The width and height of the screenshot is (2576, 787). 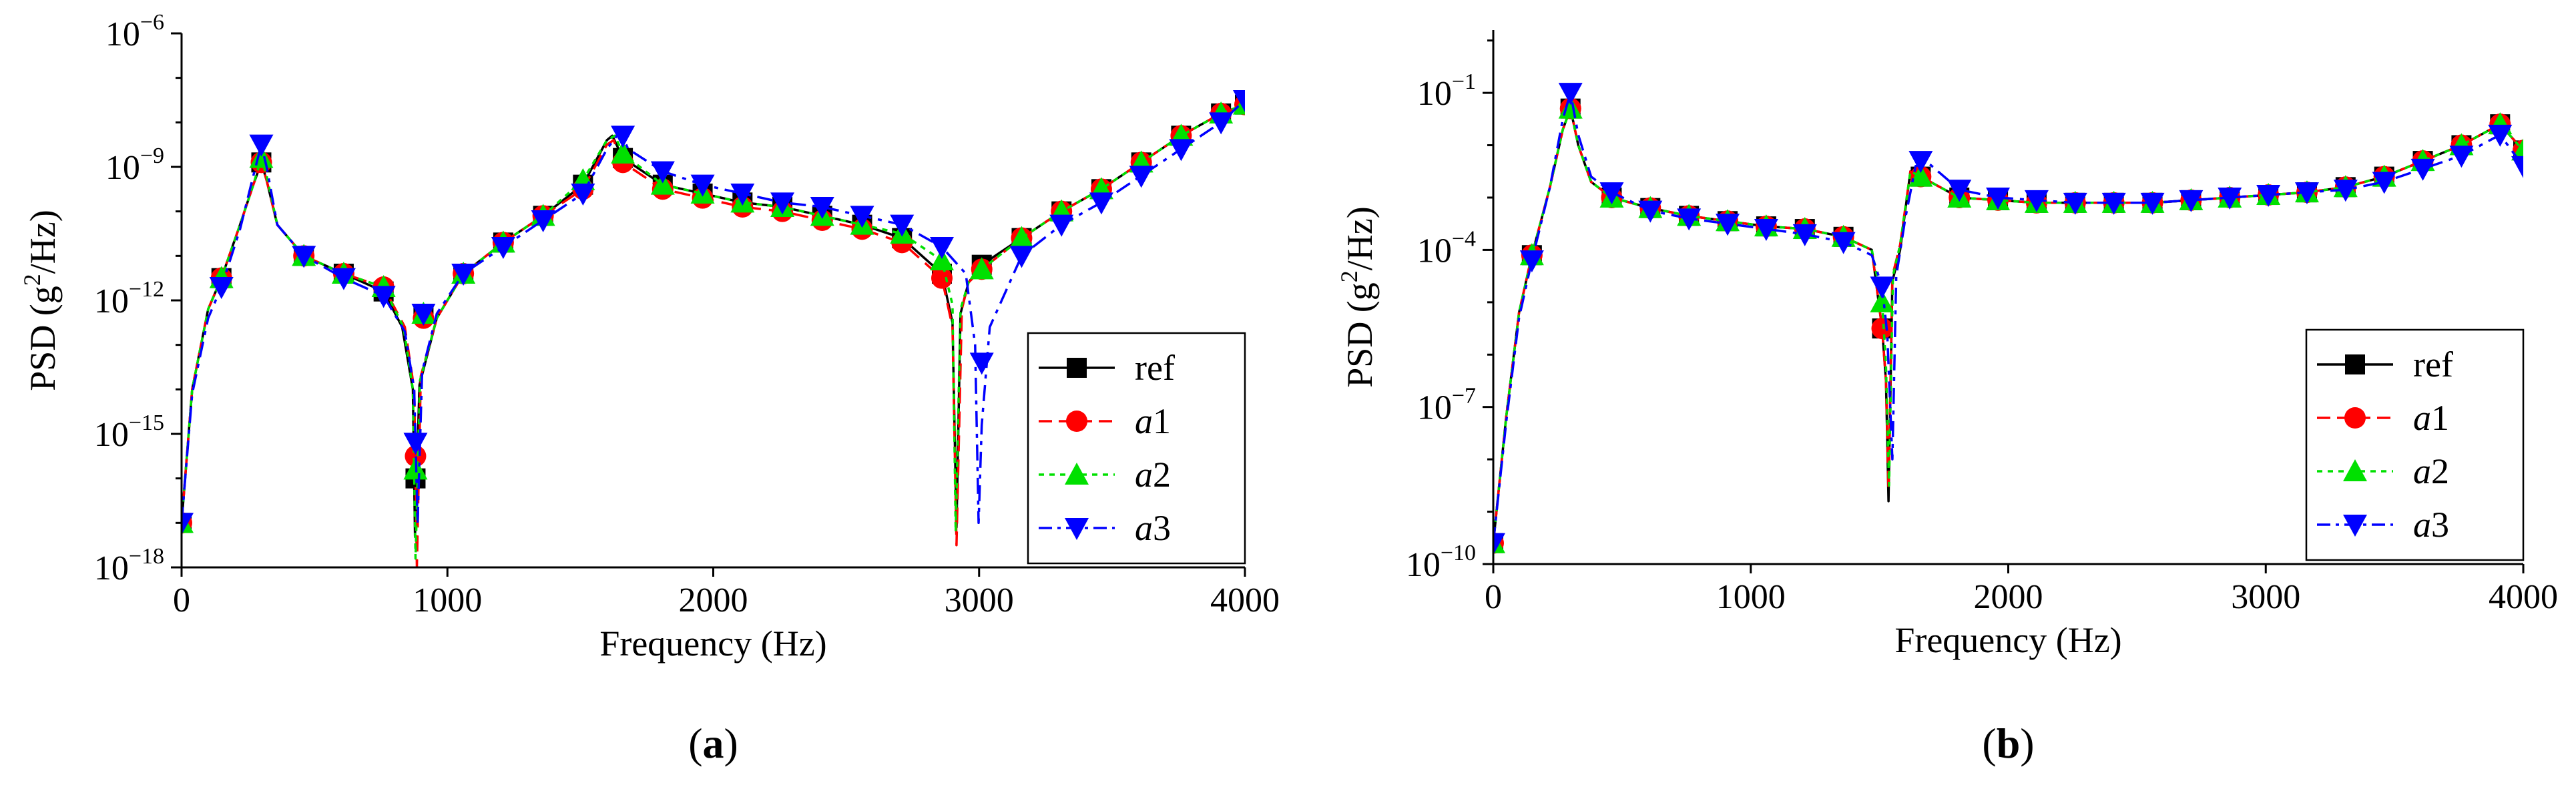 What do you see at coordinates (2008, 743) in the screenshot?
I see `panel-label: (b)` at bounding box center [2008, 743].